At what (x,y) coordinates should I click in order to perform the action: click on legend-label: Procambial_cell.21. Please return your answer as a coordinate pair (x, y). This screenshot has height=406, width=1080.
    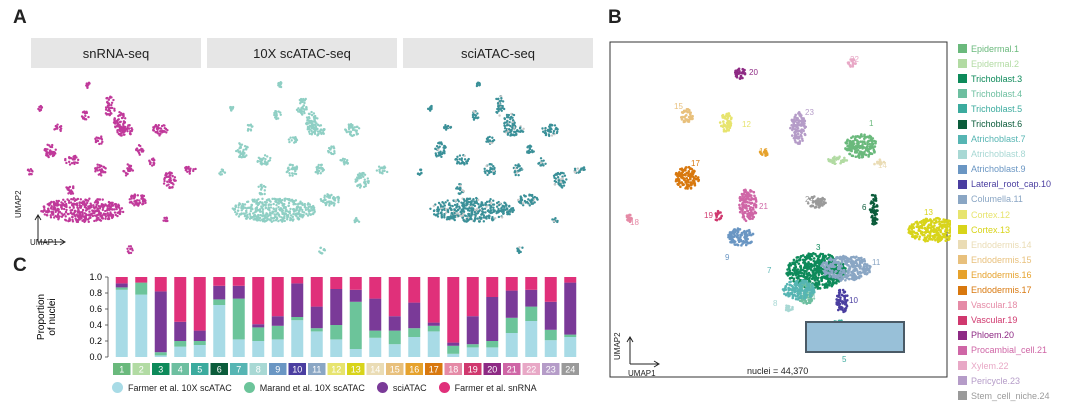
    Looking at the image, I should click on (1009, 350).